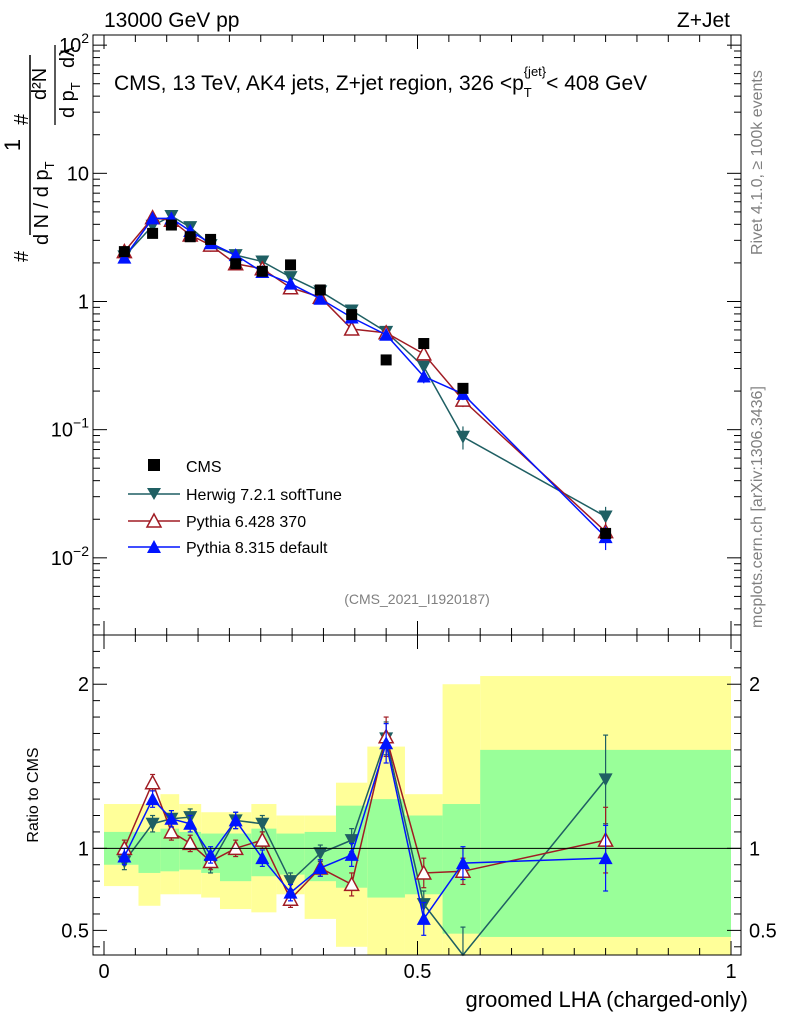 This screenshot has width=786, height=1024. I want to click on ratio-ytick-label-right: 0.5, so click(763, 931).